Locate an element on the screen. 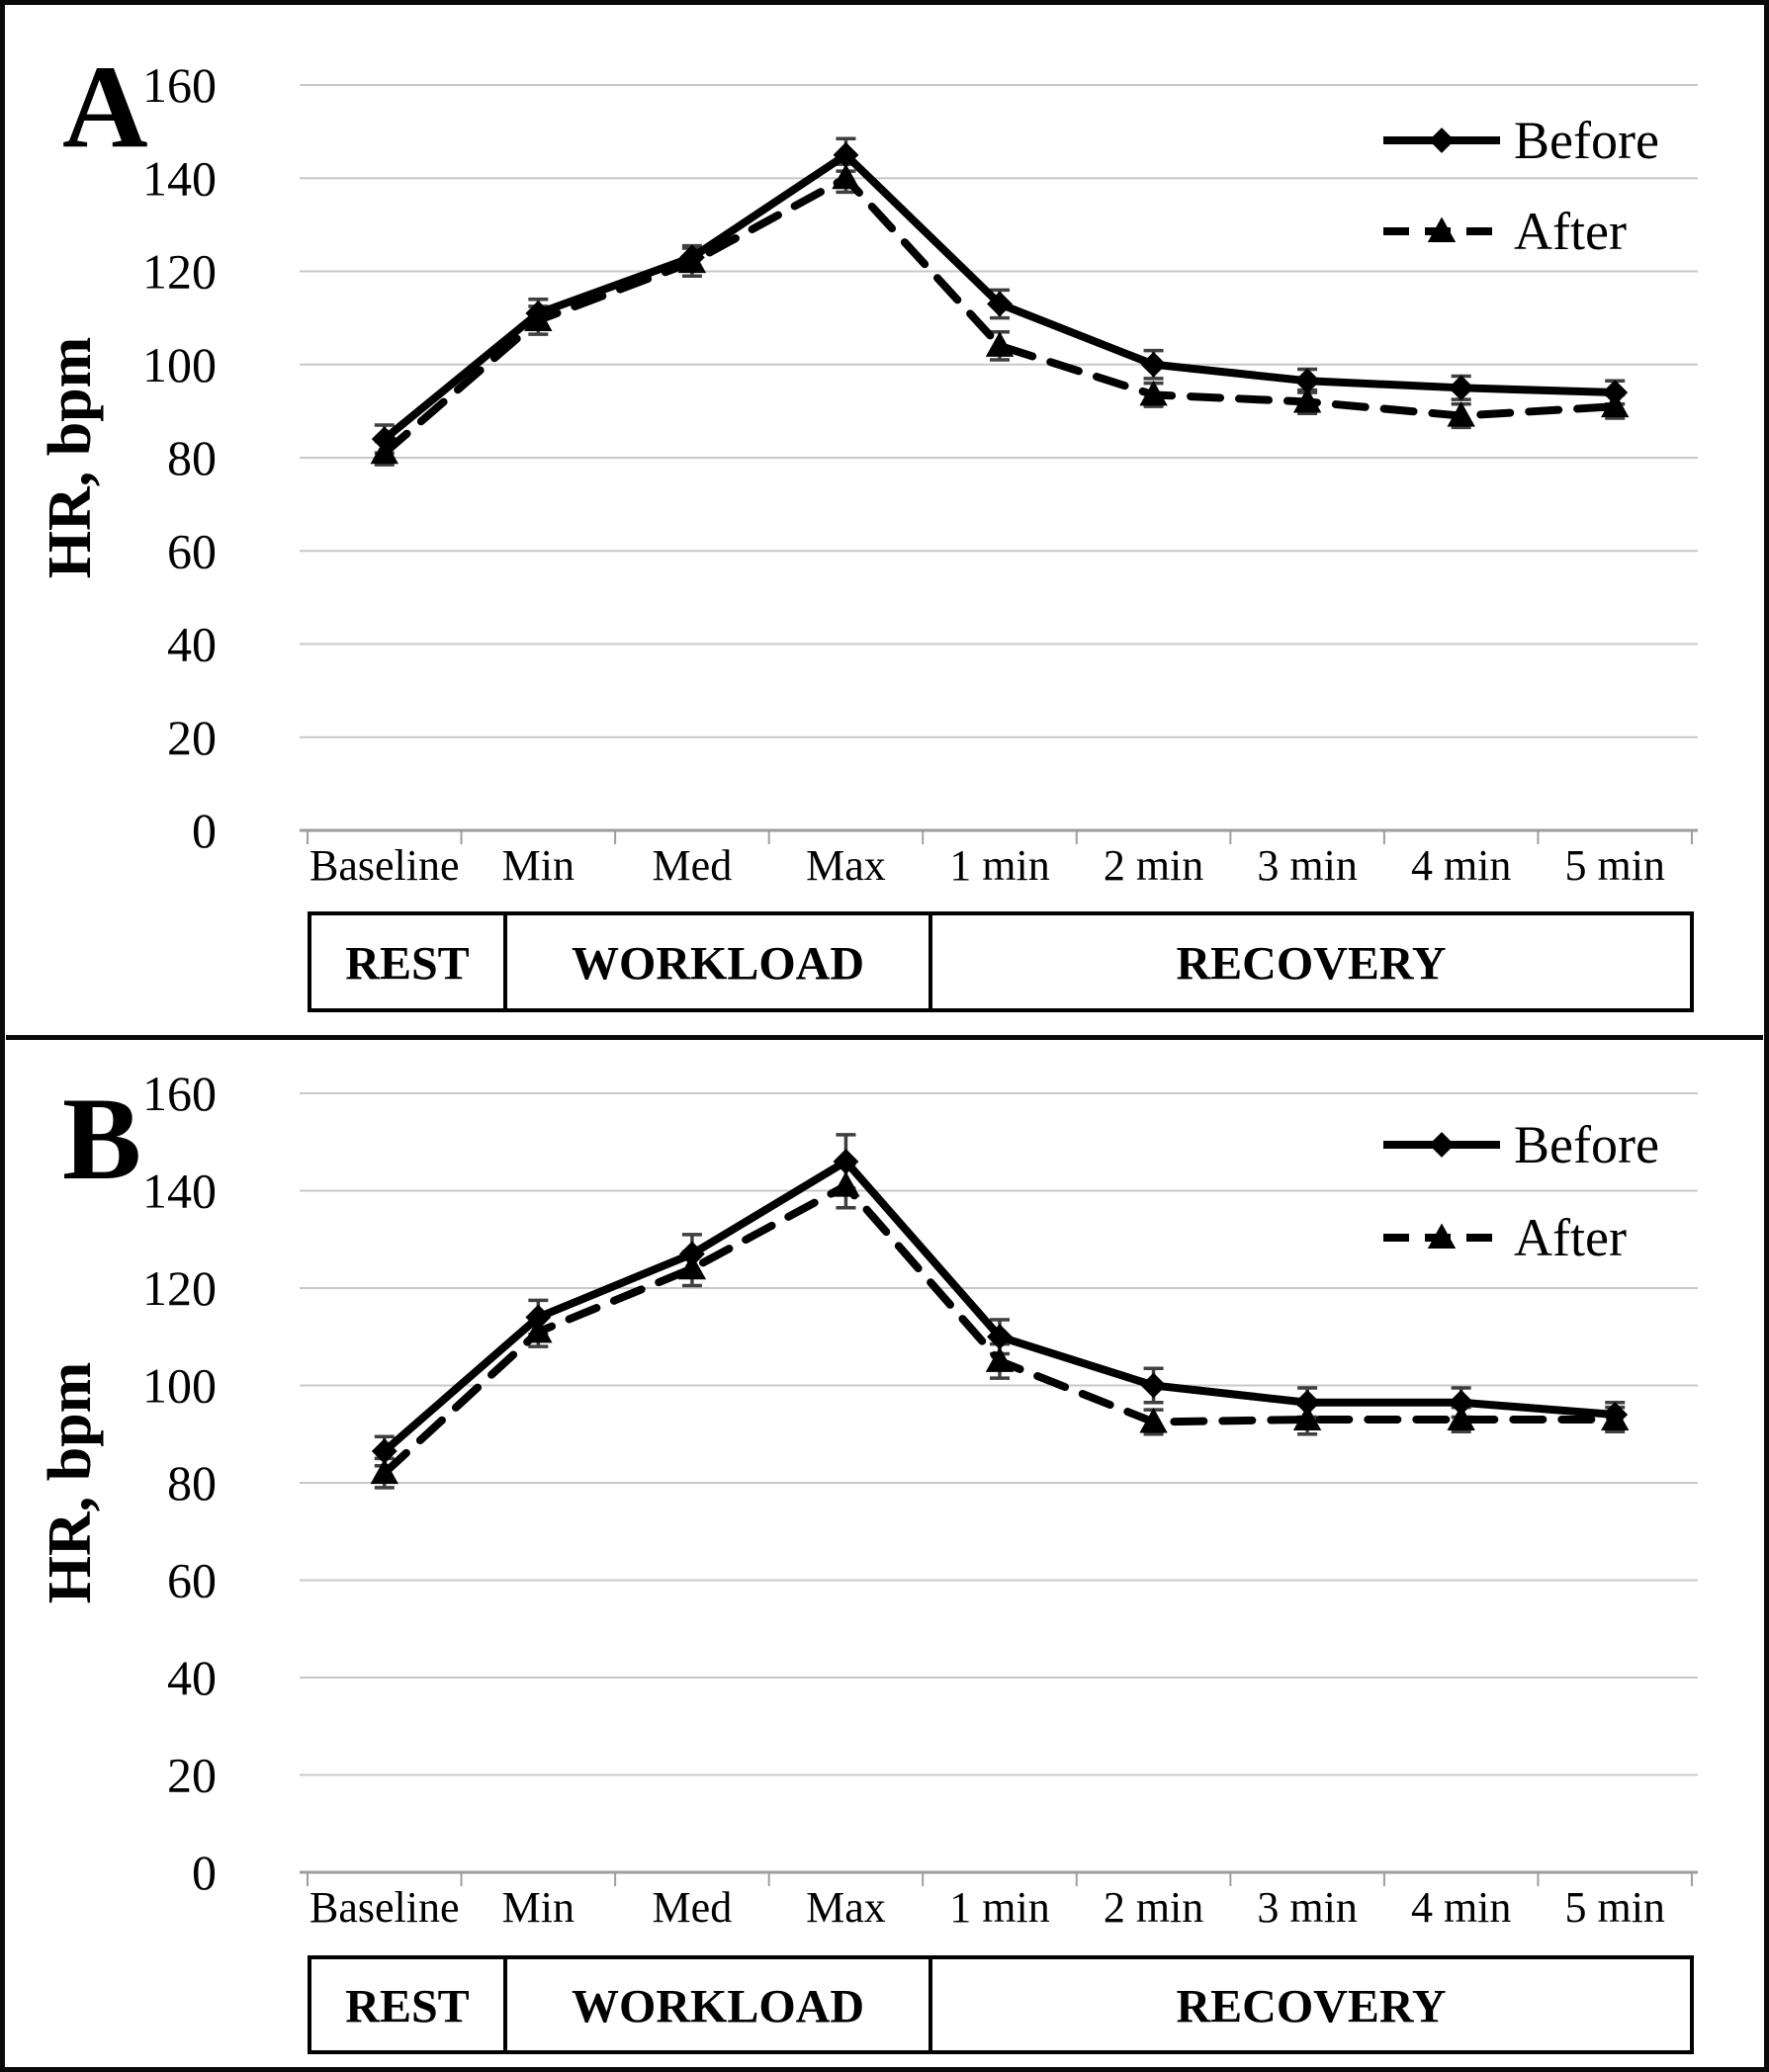 The height and width of the screenshot is (2072, 1769). panel-divider is located at coordinates (884, 1037).